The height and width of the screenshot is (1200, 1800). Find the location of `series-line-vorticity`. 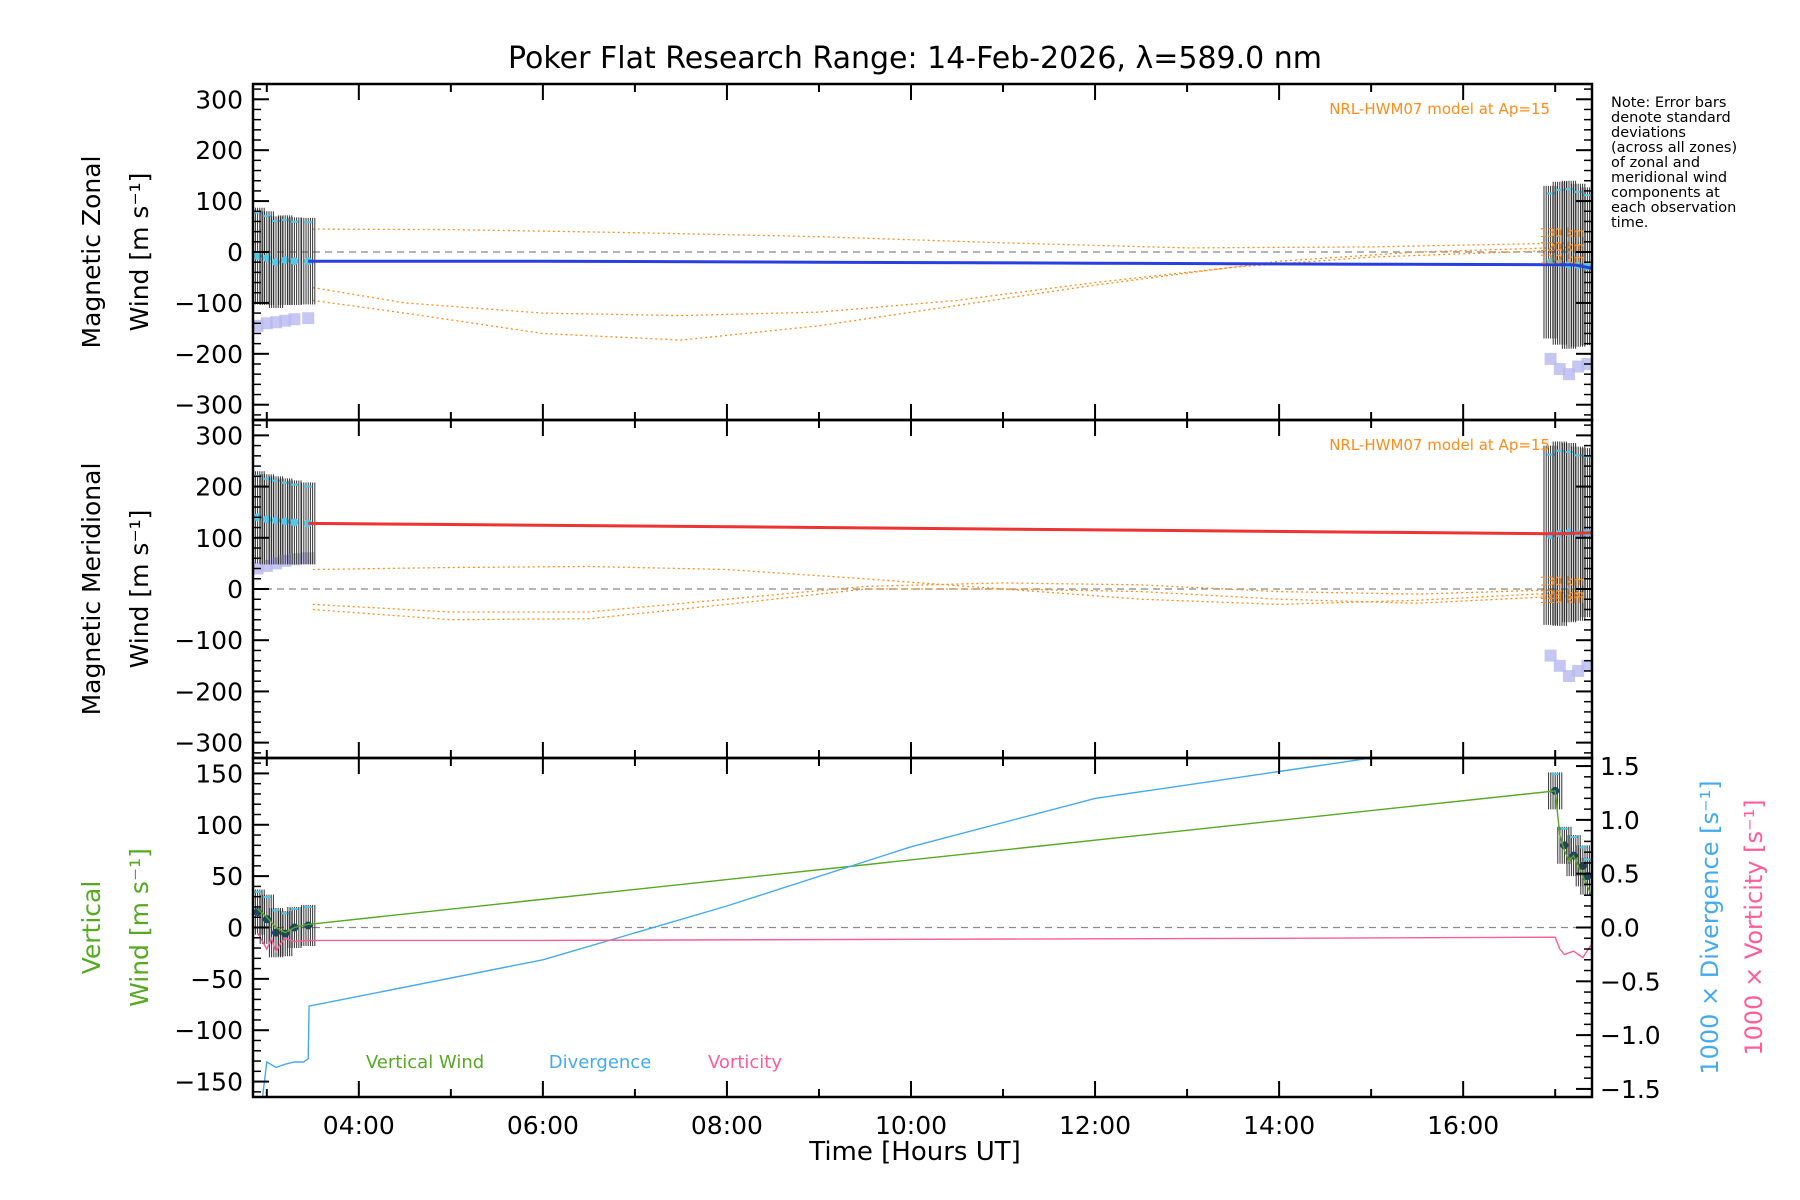

series-line-vorticity is located at coordinates (924, 945).